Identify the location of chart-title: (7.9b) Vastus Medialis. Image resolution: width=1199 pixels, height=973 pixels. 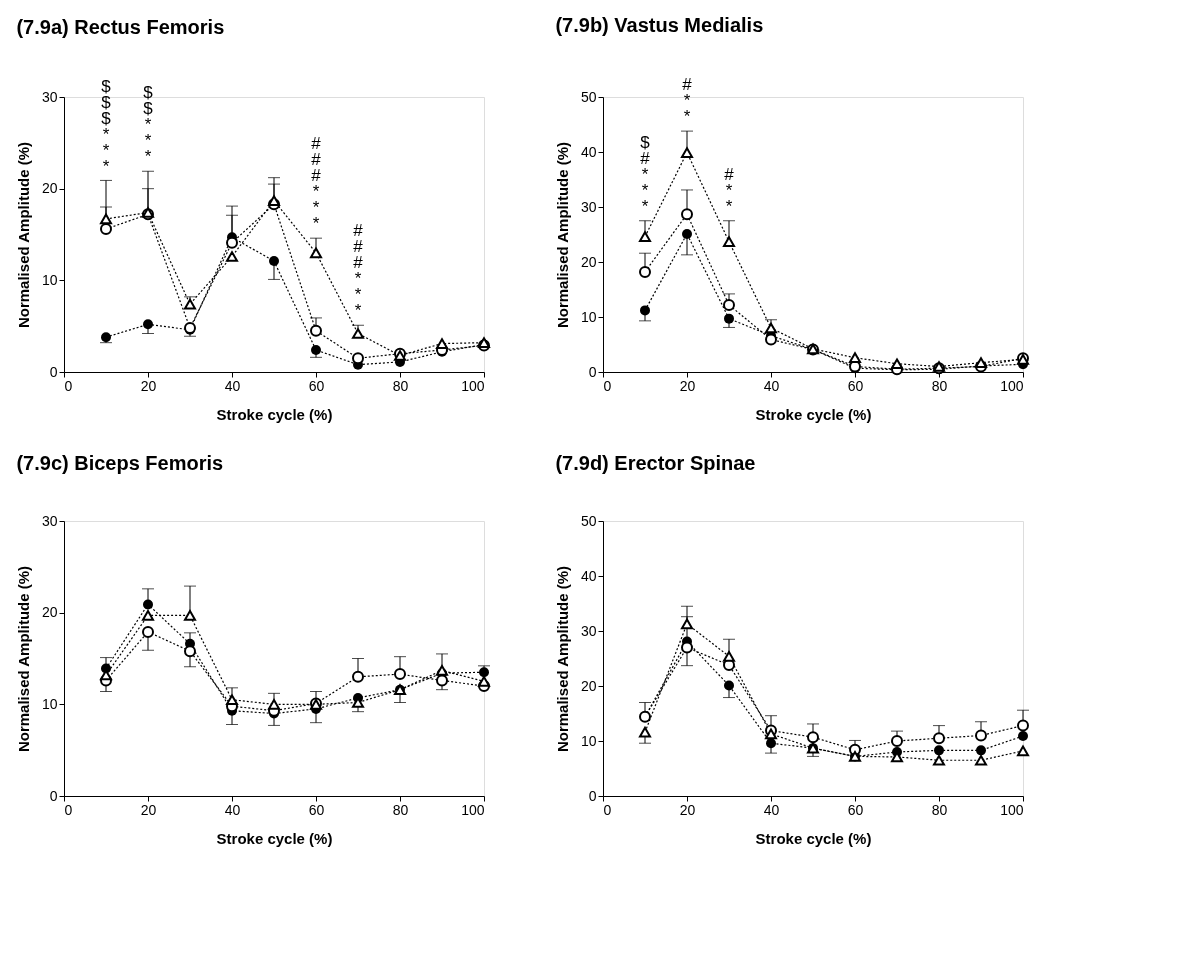
(659, 25).